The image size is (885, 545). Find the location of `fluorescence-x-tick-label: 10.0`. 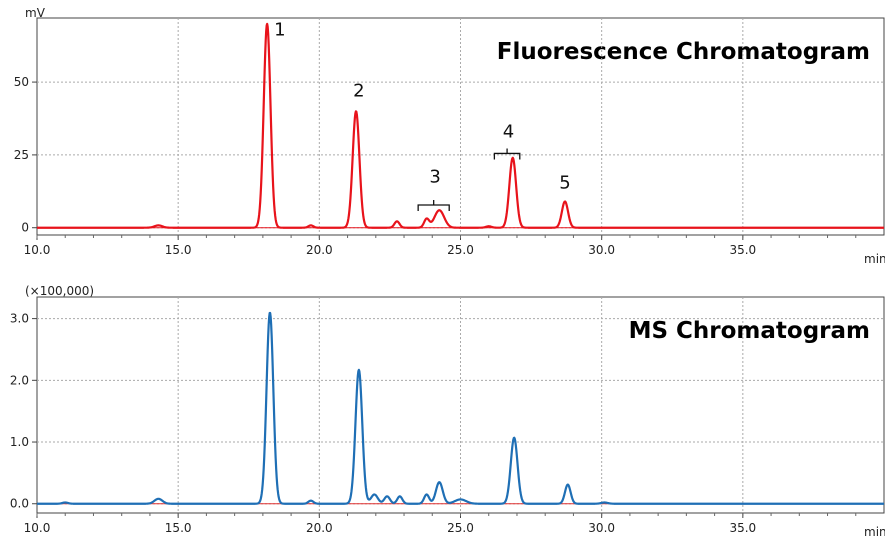

fluorescence-x-tick-label: 10.0 is located at coordinates (37, 250).